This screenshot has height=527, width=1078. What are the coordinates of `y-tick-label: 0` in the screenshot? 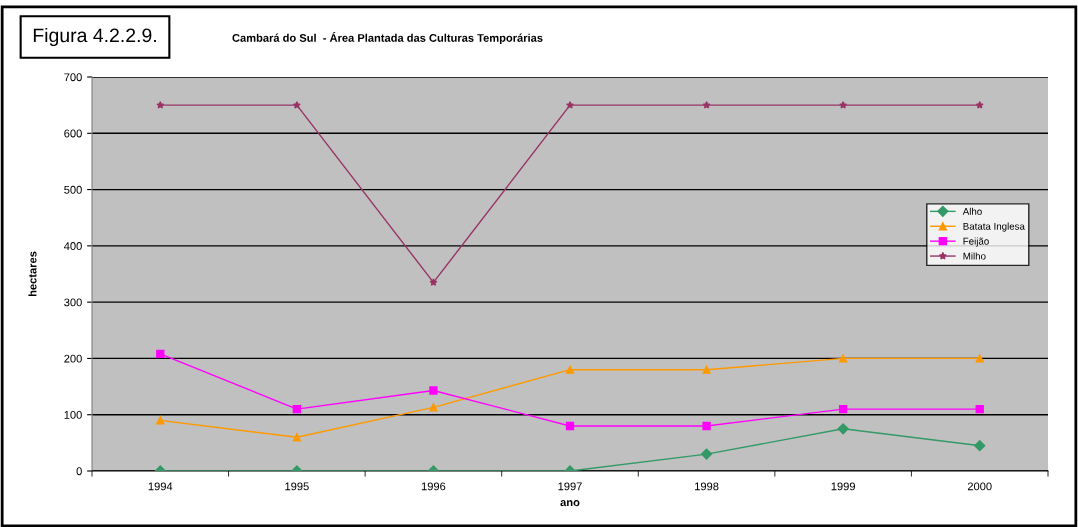 It's located at (79, 471).